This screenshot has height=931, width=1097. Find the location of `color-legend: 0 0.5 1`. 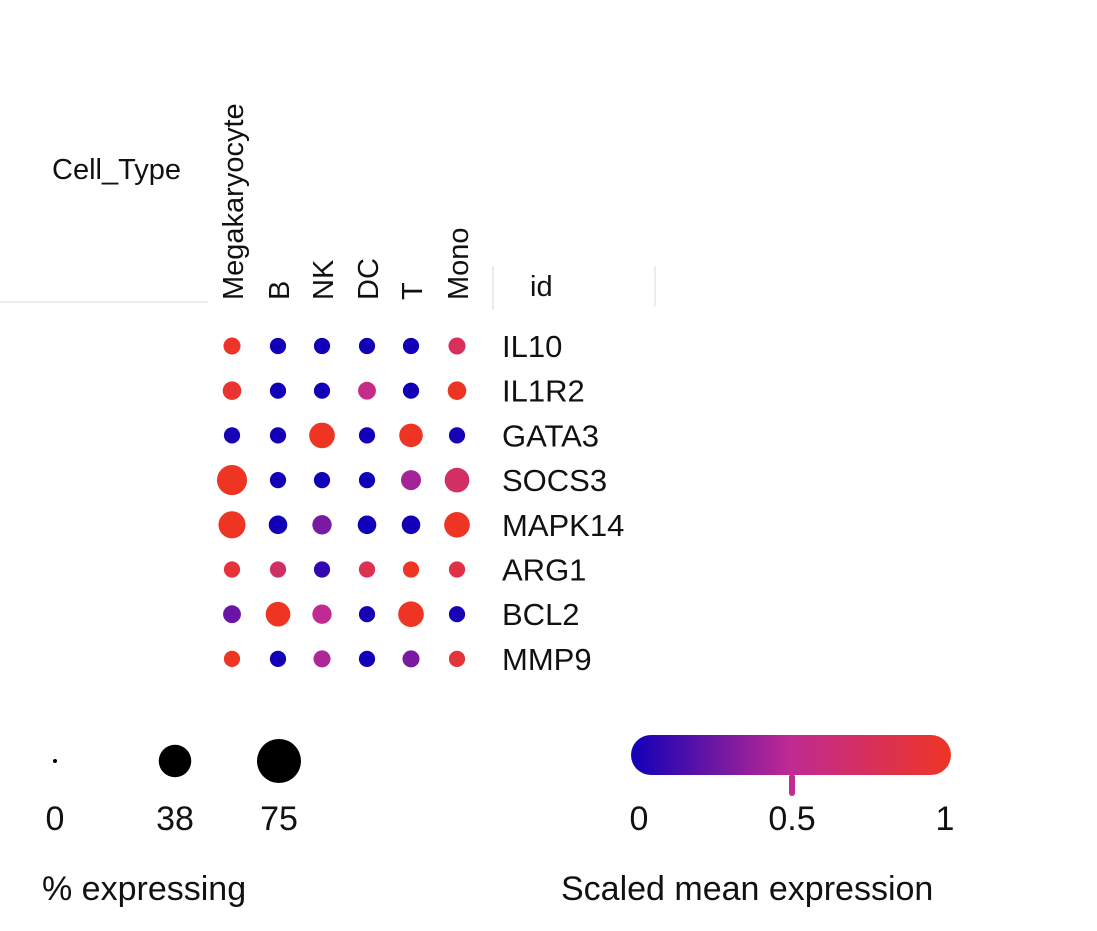

color-legend: 0 0.5 1 is located at coordinates (792, 786).